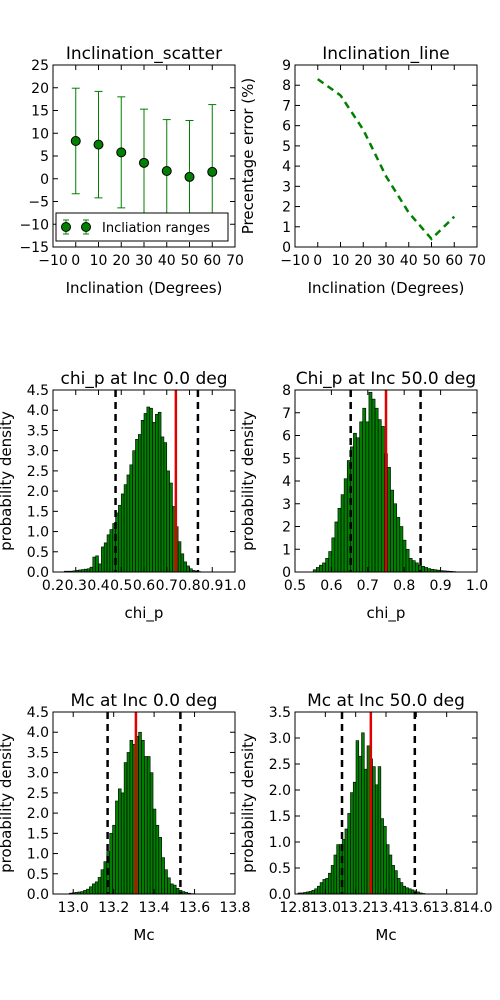  I want to click on y-tick-label: 9, so click(286, 66).